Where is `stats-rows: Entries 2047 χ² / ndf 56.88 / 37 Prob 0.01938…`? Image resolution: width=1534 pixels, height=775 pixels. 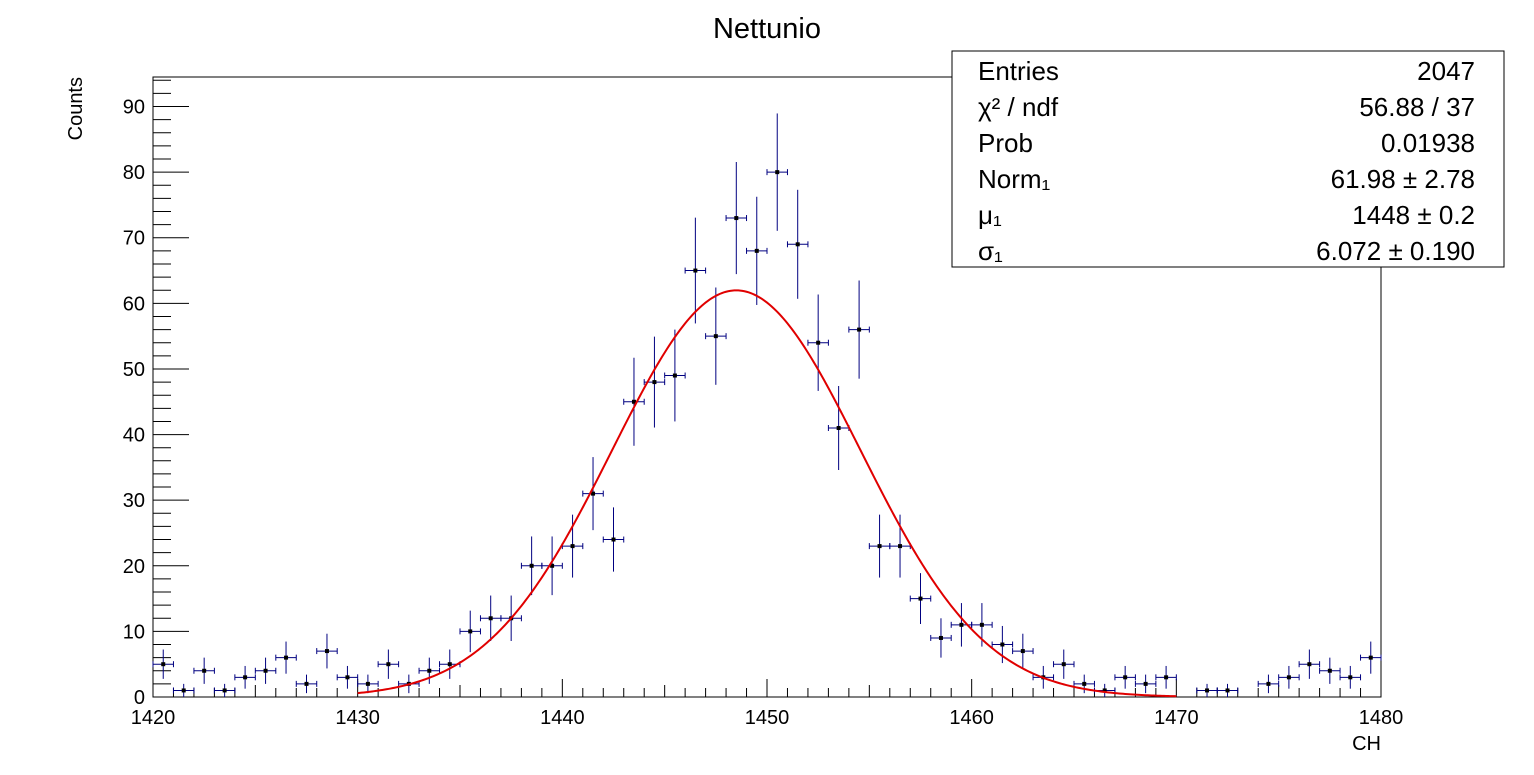
stats-rows: Entries 2047 χ² / ndf 56.88 / 37 Prob 0.01938… is located at coordinates (1226, 161).